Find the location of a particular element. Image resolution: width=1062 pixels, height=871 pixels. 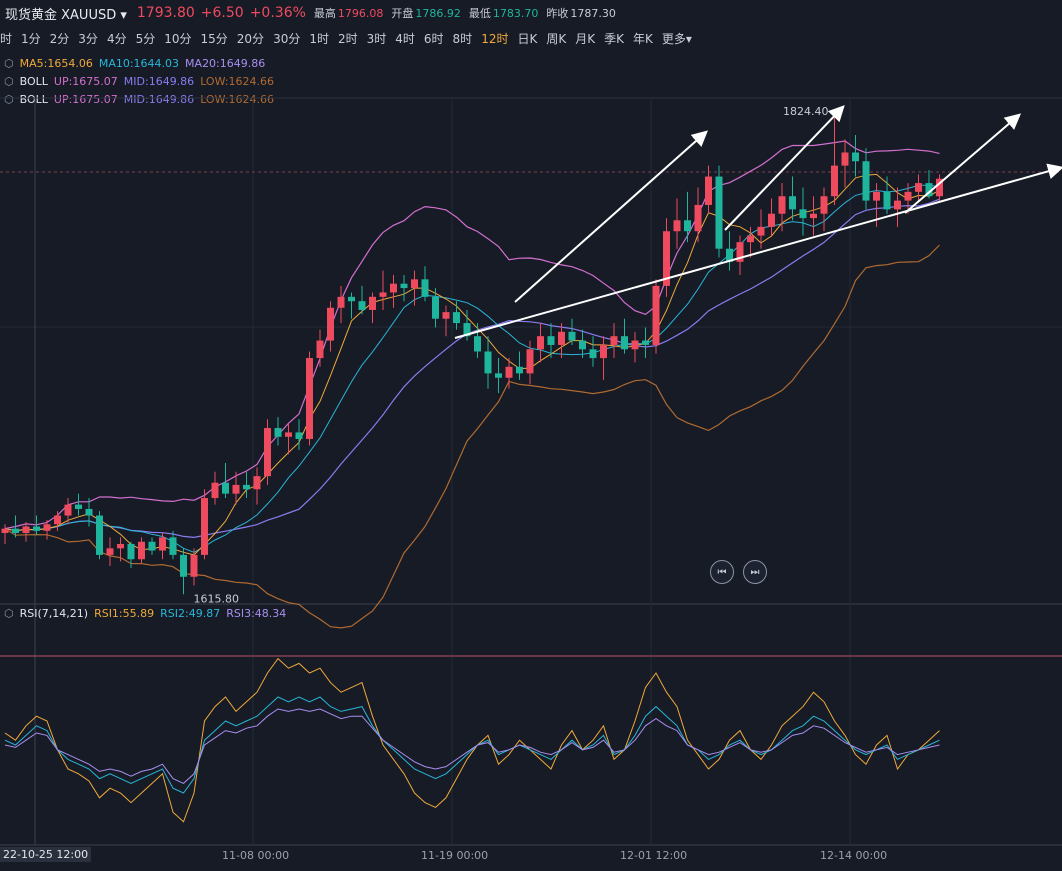

timeframe-日K: 日K is located at coordinates (527, 38).